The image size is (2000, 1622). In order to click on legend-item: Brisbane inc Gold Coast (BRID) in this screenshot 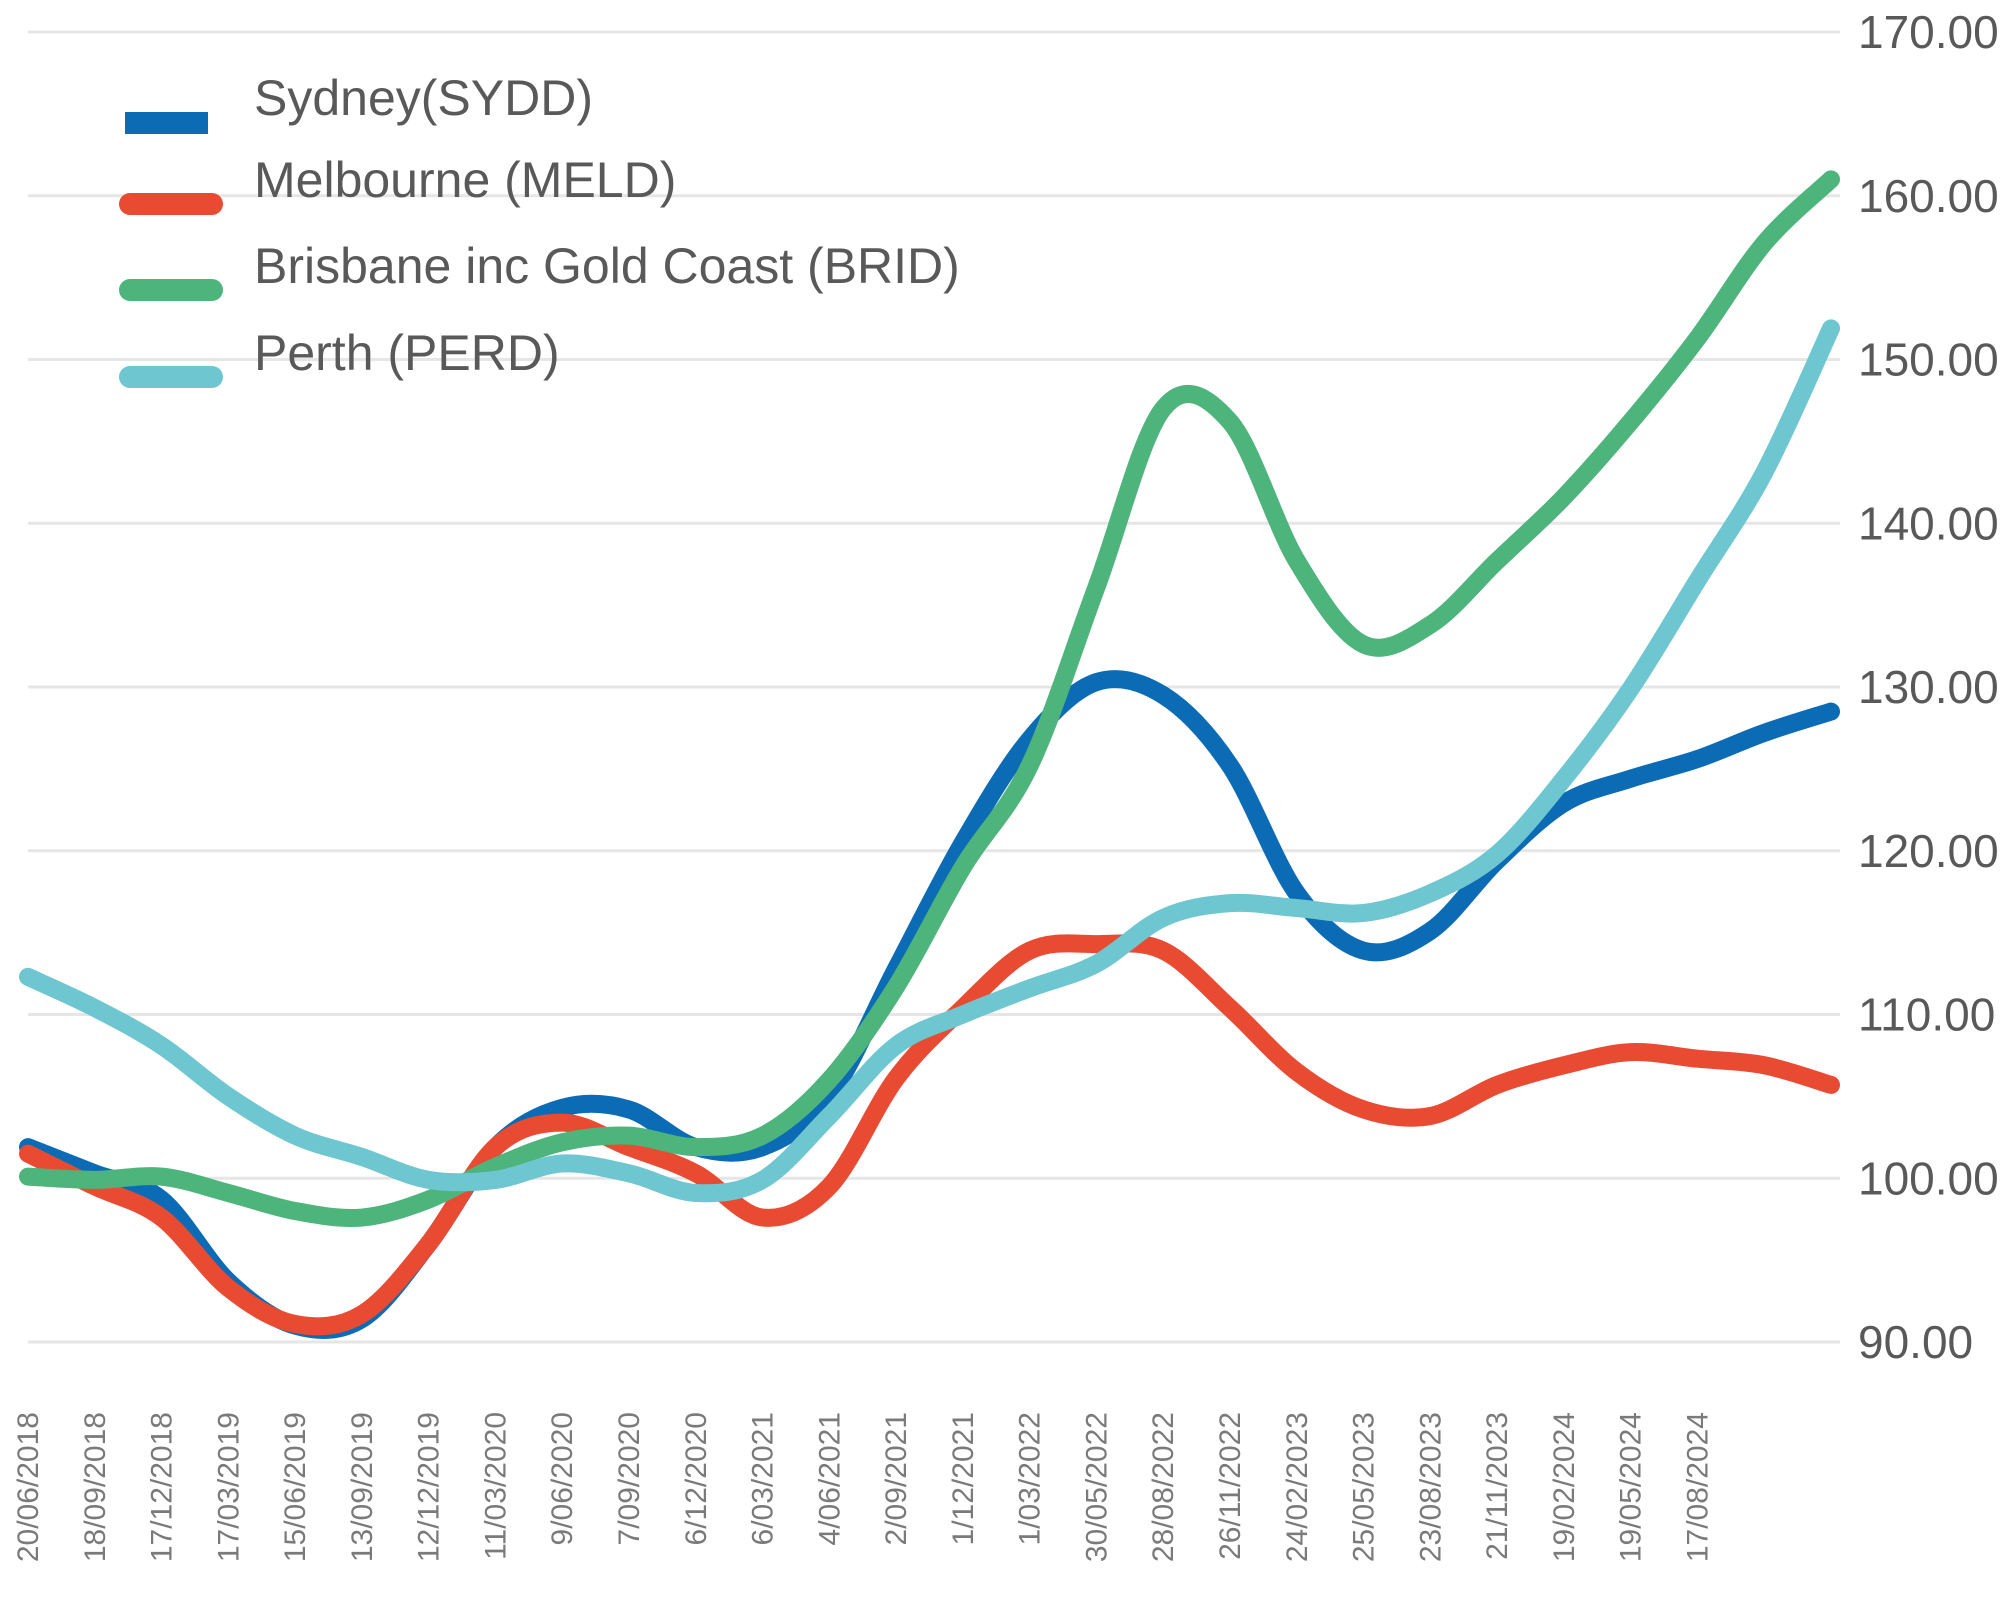, I will do `click(539, 269)`.